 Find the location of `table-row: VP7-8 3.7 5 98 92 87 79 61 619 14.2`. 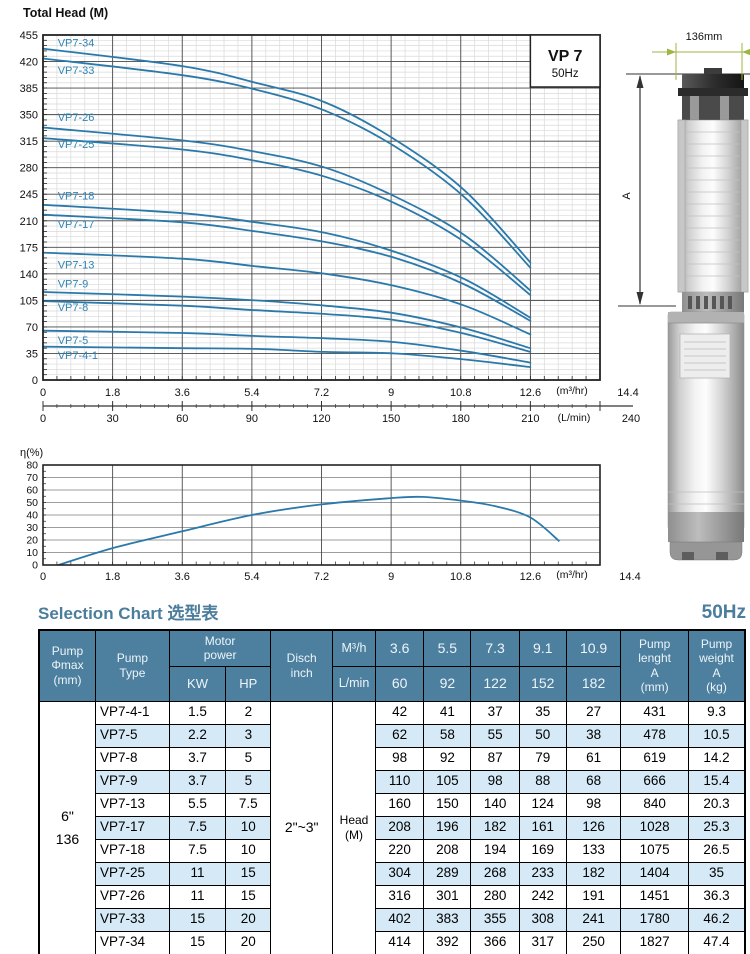

table-row: VP7-8 3.7 5 98 92 87 79 61 619 14.2 is located at coordinates (392, 758).